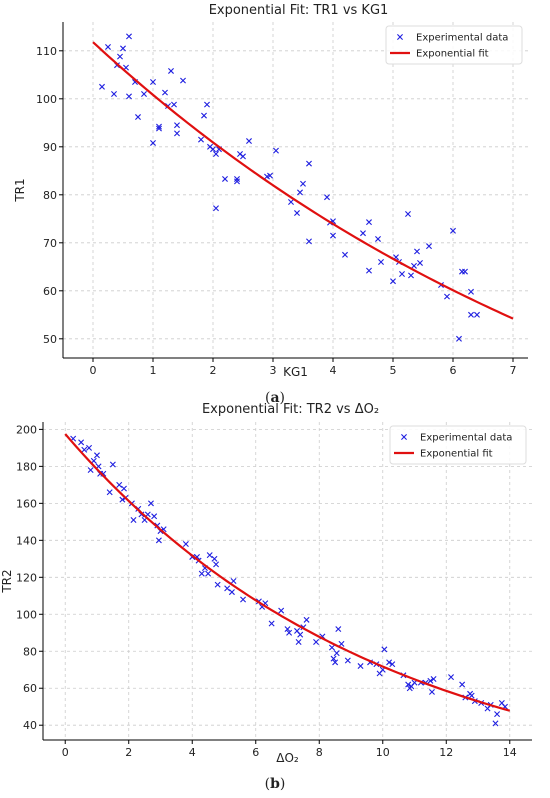 Image resolution: width=550 pixels, height=798 pixels. Describe the element at coordinates (295, 372) in the screenshot. I see `x-axis-label: KG1` at that location.